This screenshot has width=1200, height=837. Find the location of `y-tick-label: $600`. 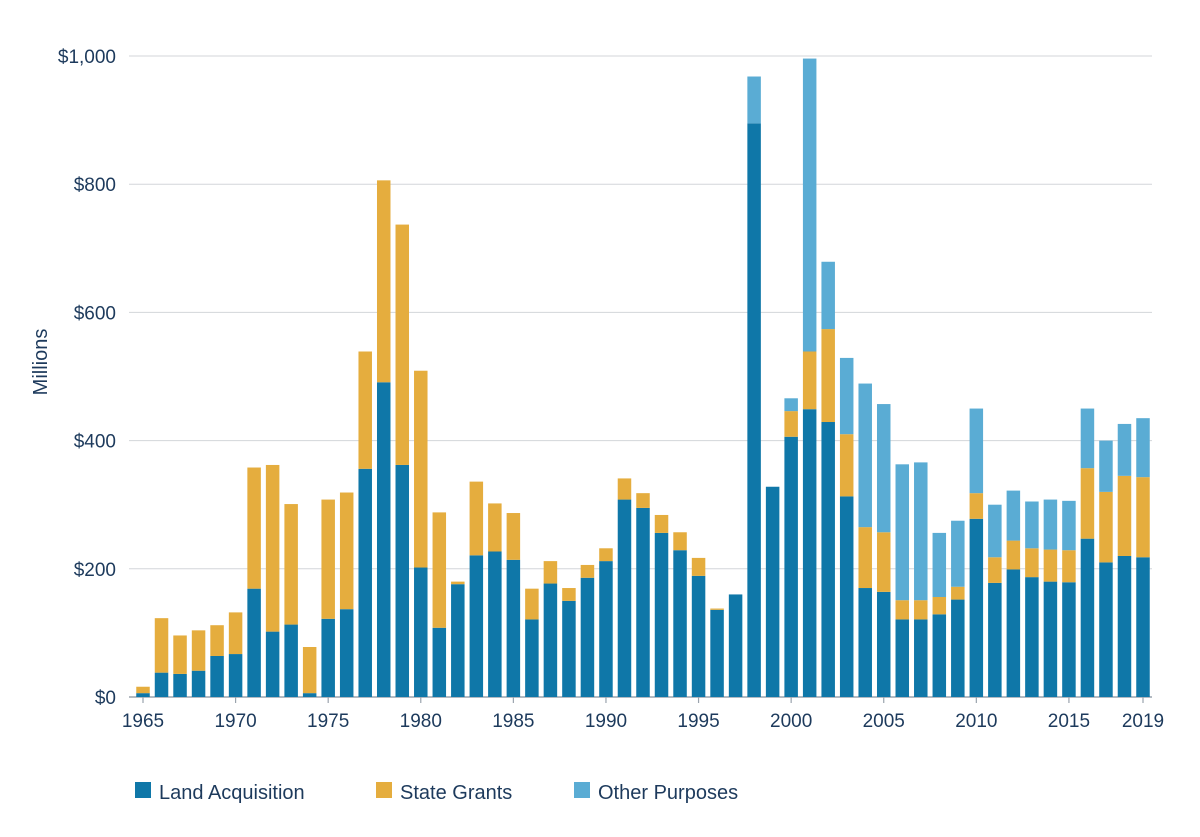

y-tick-label: $600 is located at coordinates (95, 313).